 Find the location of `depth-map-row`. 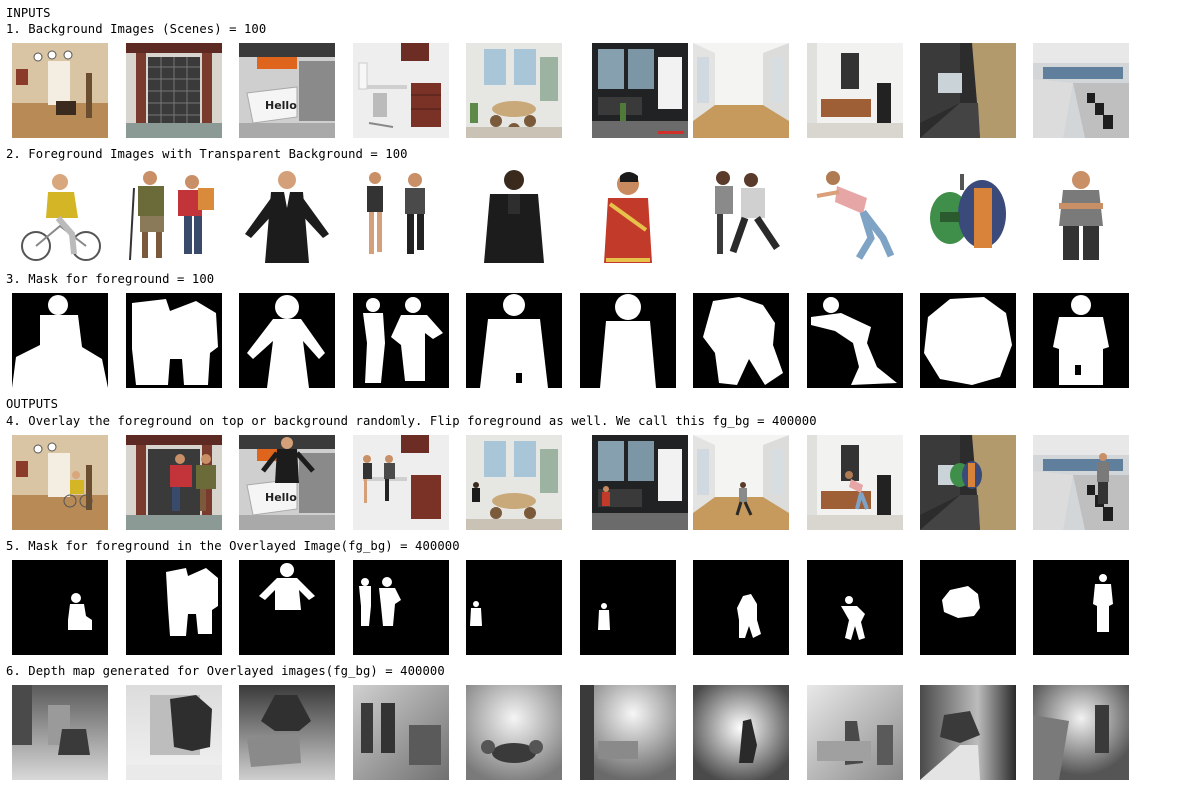

depth-map-row is located at coordinates (590, 732).